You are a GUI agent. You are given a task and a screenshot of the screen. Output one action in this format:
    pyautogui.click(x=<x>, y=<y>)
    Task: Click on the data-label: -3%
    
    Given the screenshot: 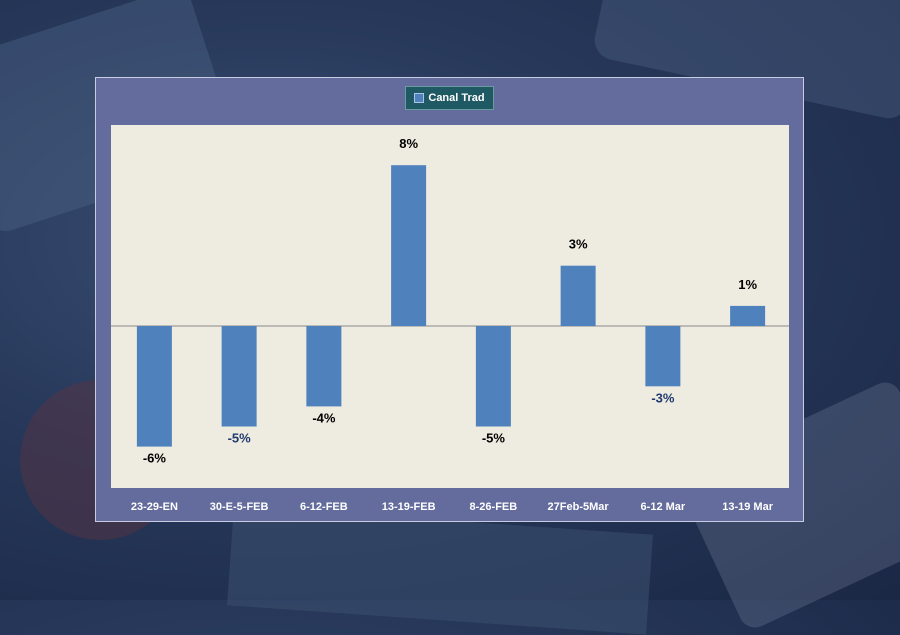 What is the action you would take?
    pyautogui.click(x=663, y=397)
    